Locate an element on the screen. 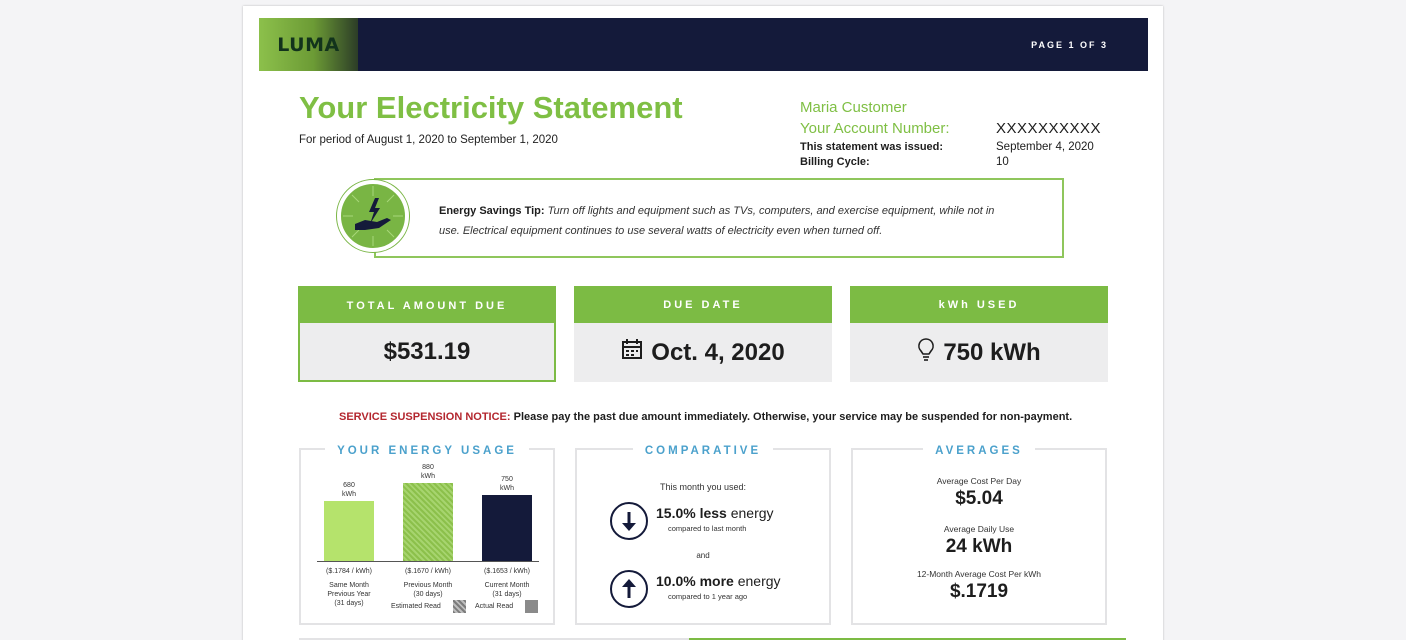 This screenshot has height=640, width=1406. actual-read-swatch is located at coordinates (531, 606).